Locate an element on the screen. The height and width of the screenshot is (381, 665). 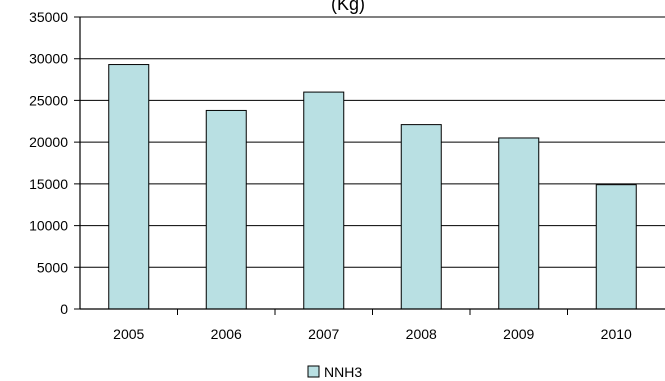
y-tick-label: 20000 is located at coordinates (48, 142).